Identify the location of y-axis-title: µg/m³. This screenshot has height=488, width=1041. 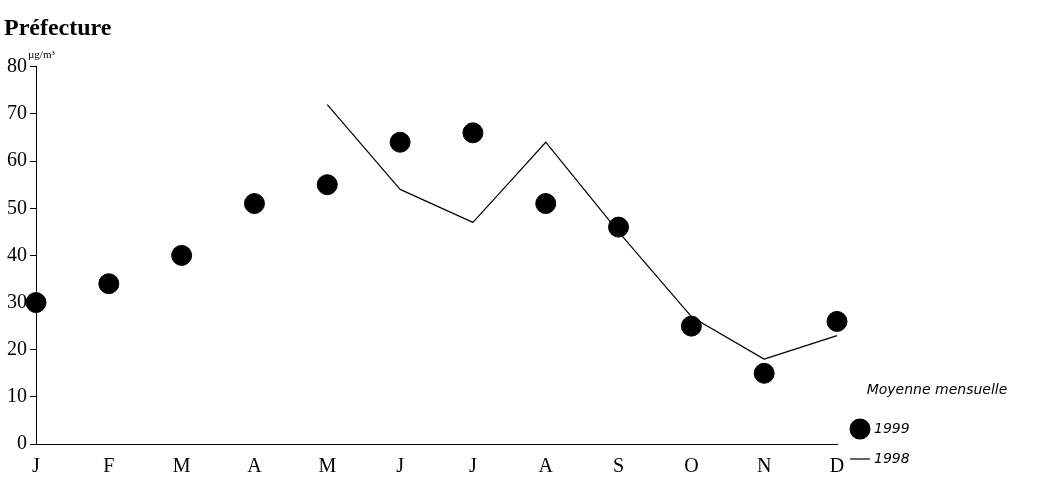
(42, 54).